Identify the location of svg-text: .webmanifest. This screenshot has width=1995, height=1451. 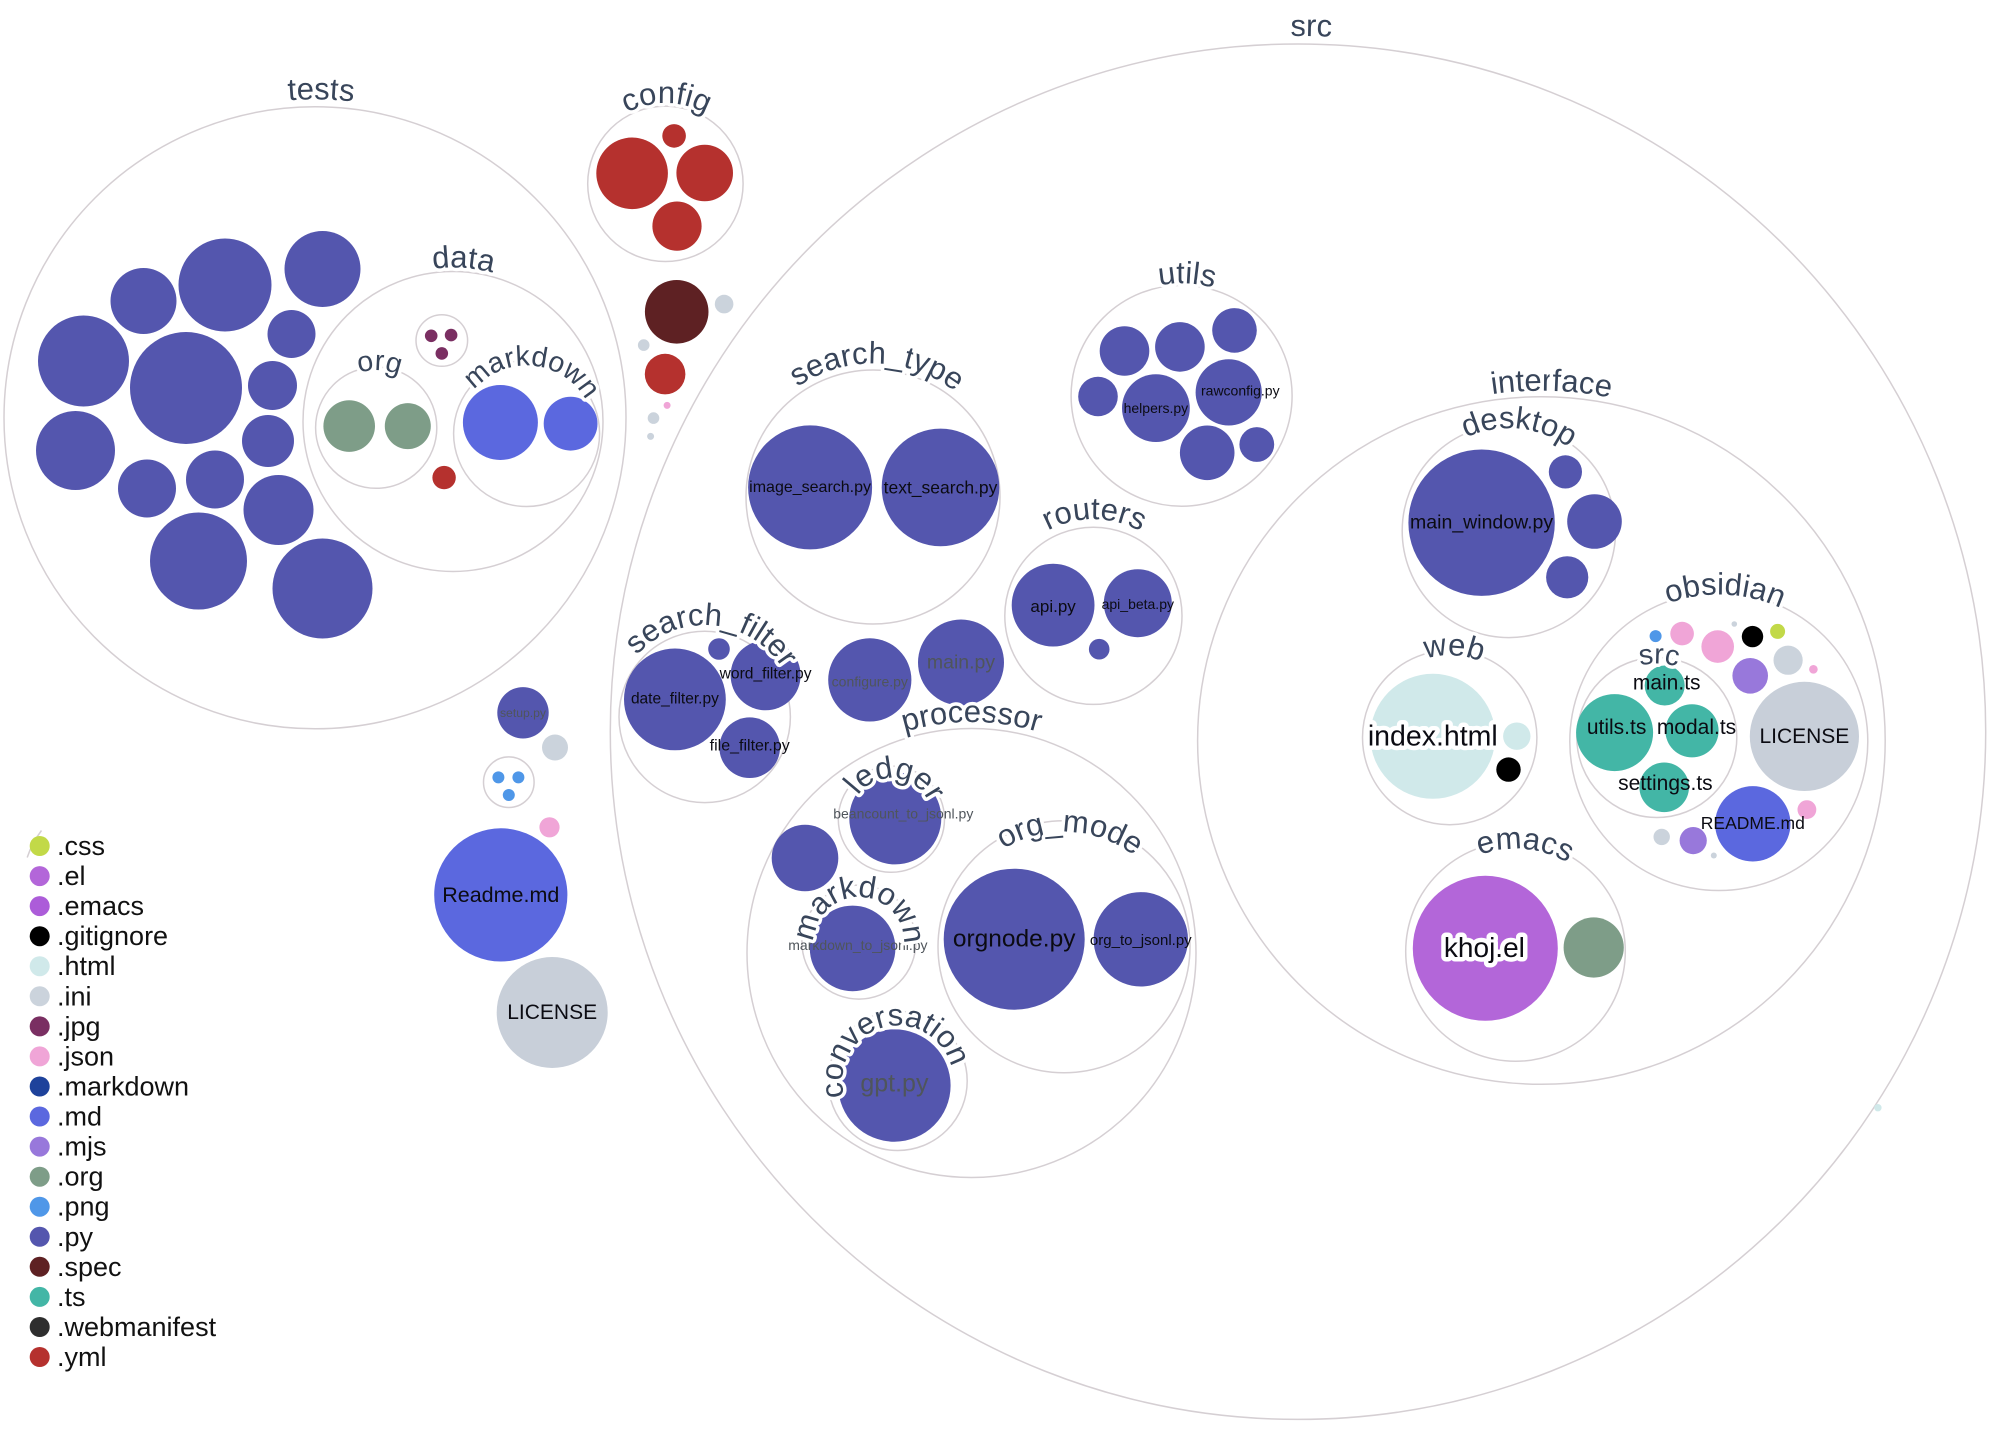
(137, 1327).